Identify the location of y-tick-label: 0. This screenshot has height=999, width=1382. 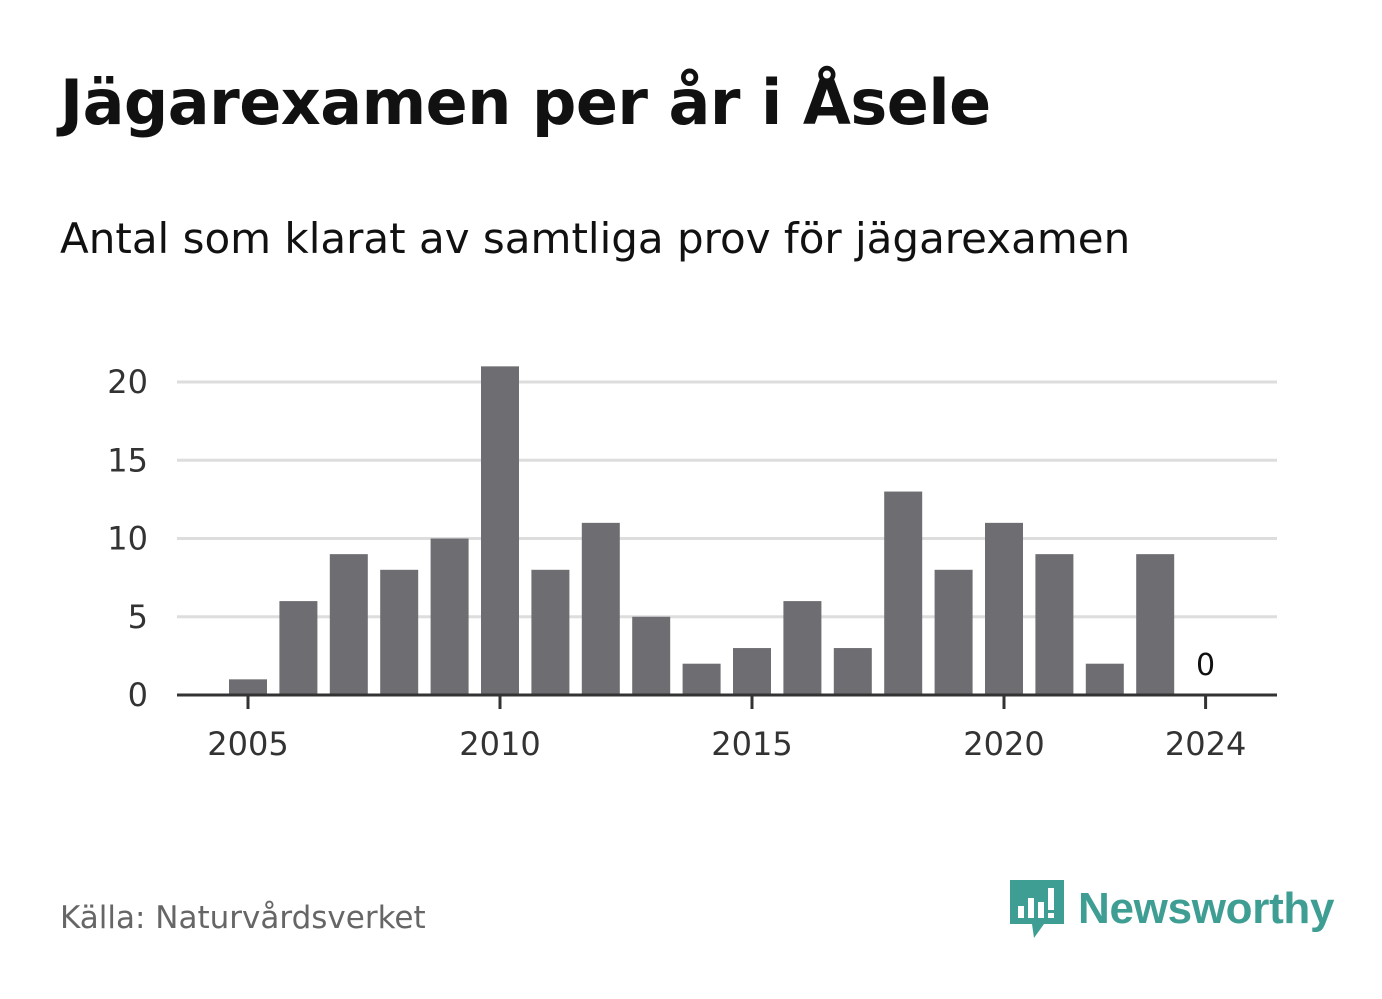
(138, 695).